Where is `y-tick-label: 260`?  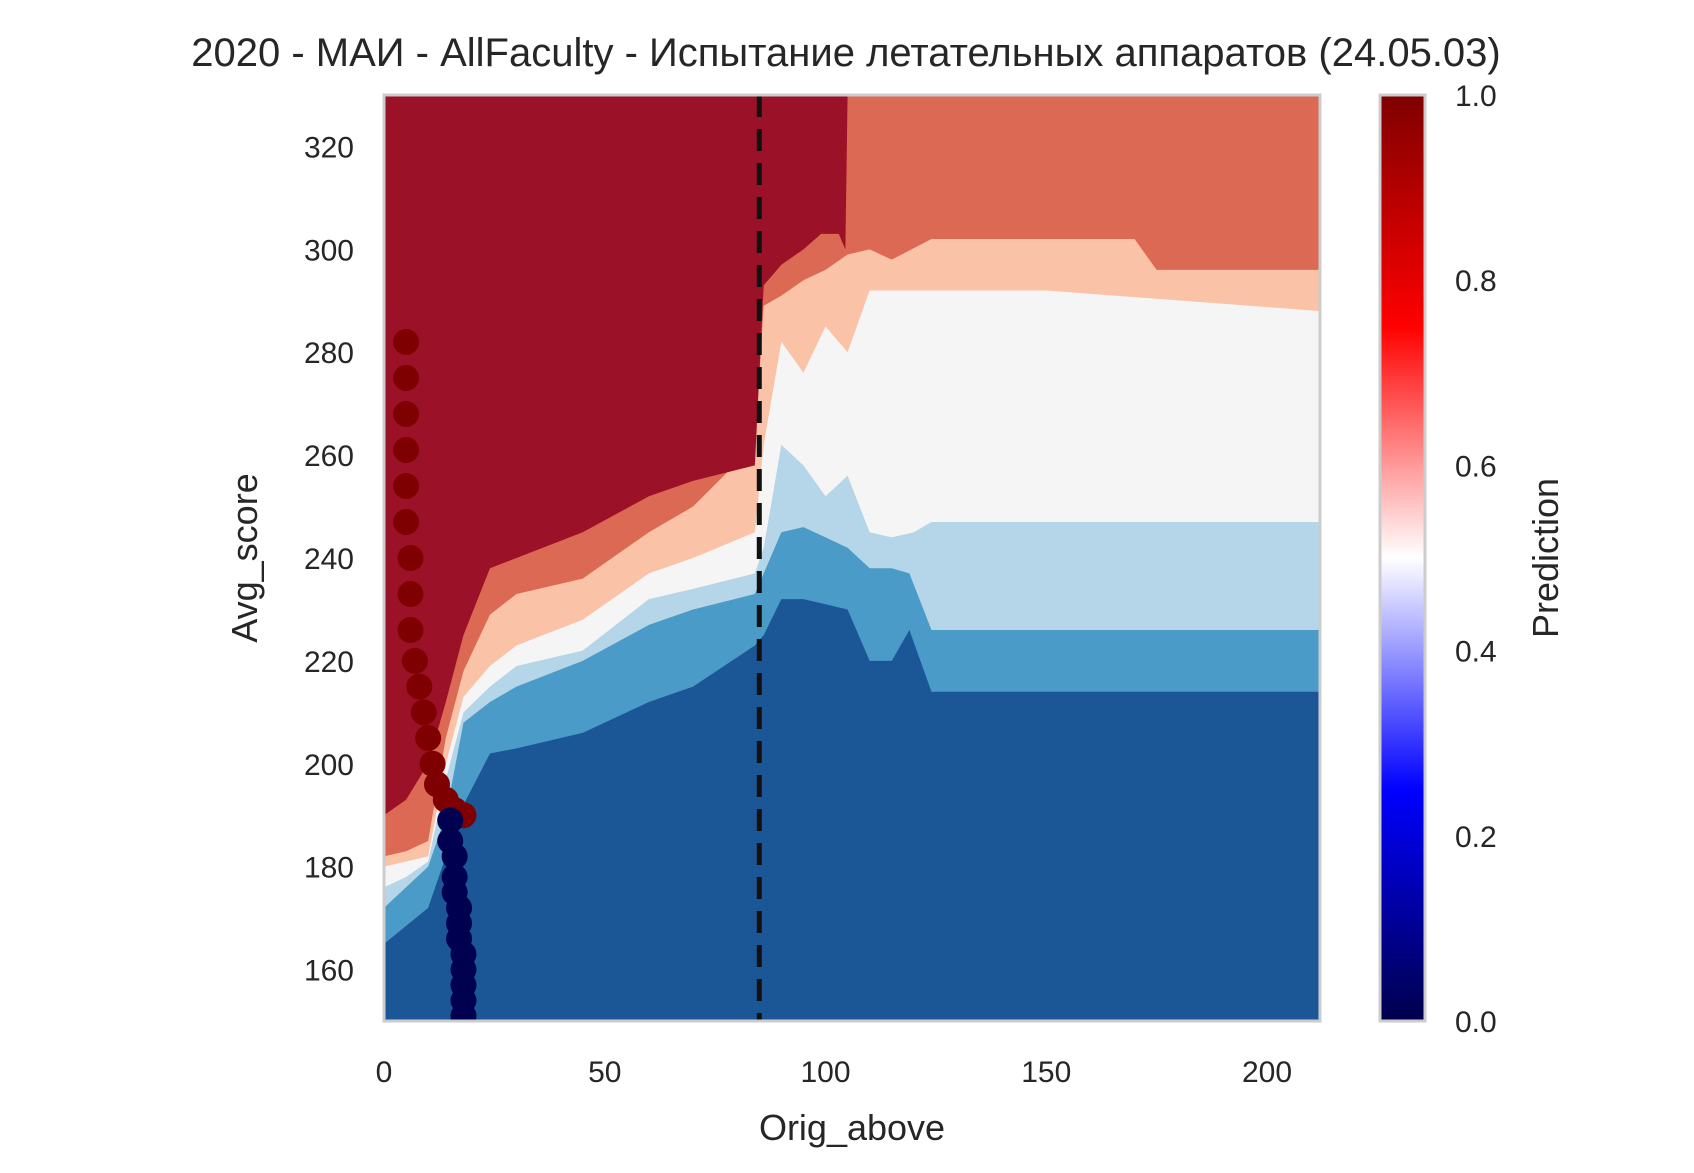
y-tick-label: 260 is located at coordinates (329, 456).